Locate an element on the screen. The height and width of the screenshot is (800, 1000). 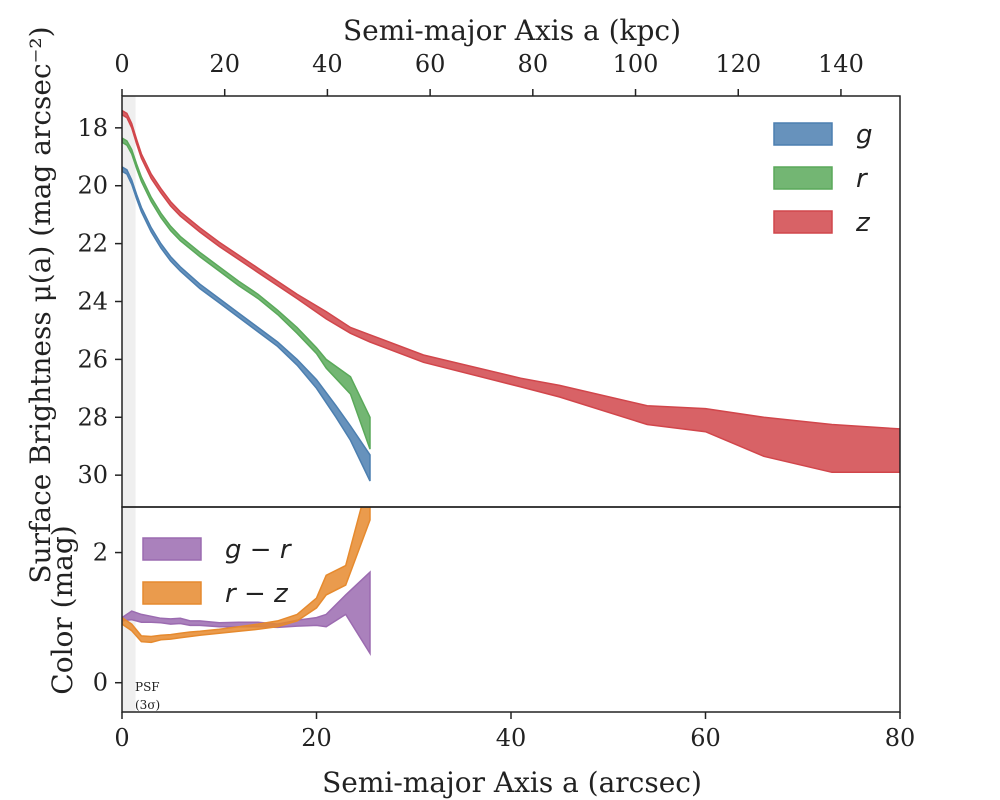
band-g is located at coordinates (246, 324).